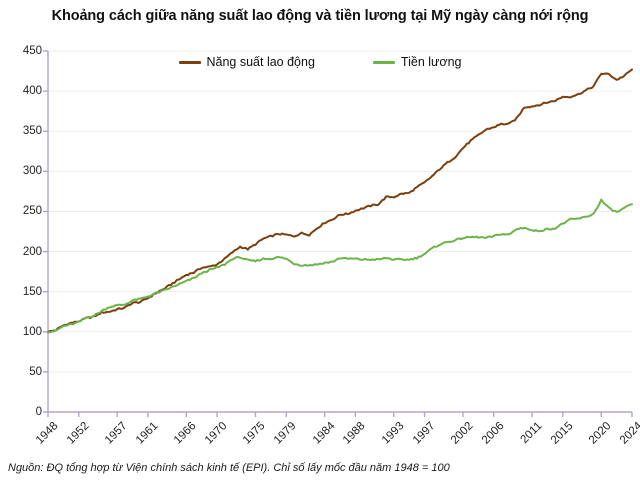 The image size is (640, 489). Describe the element at coordinates (260, 62) in the screenshot. I see `legend-label-productivity: Năng suất lao động` at that location.